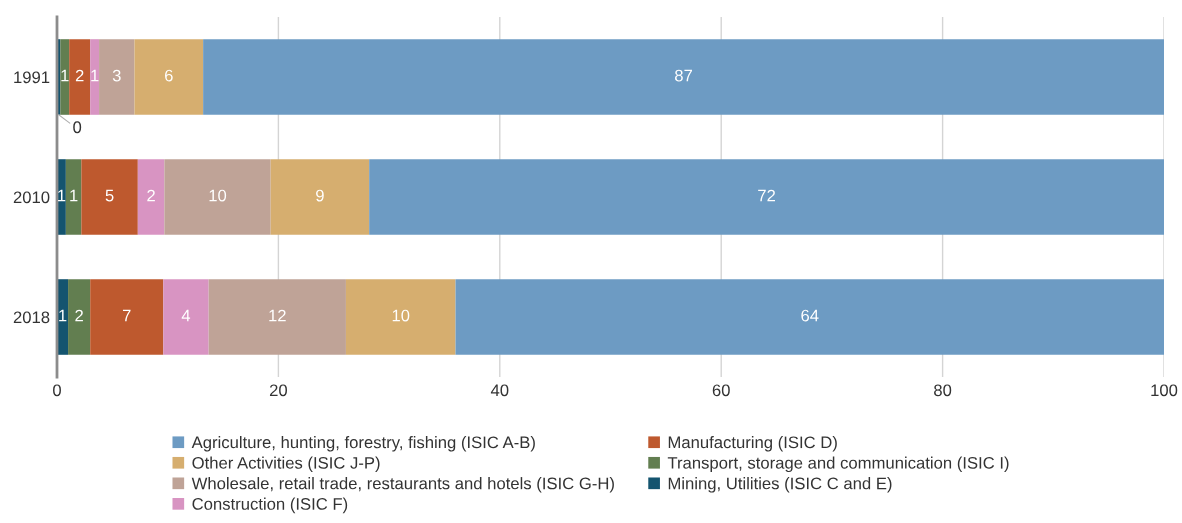  I want to click on data-label: 4, so click(186, 315).